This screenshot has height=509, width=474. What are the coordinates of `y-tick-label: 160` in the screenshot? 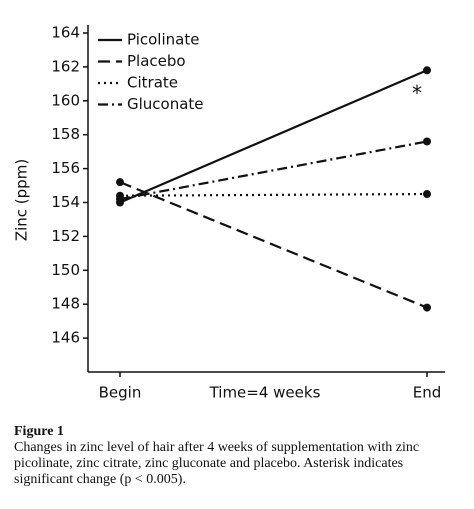 It's located at (65, 100).